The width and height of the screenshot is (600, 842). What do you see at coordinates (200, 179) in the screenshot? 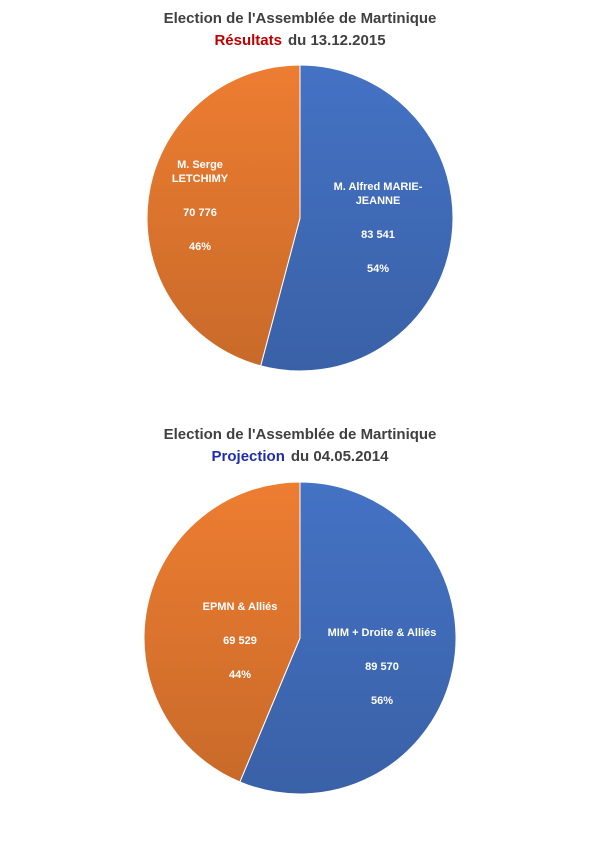
I see `slice-name-label: LETCHIMY` at bounding box center [200, 179].